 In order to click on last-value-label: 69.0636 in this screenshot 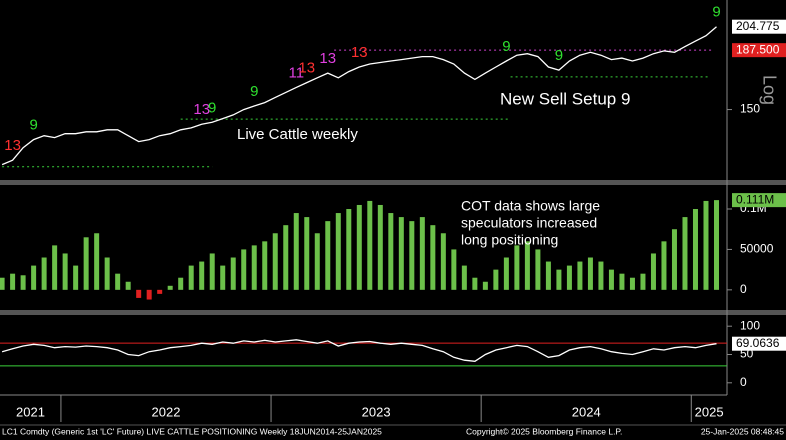, I will do `click(758, 343)`.